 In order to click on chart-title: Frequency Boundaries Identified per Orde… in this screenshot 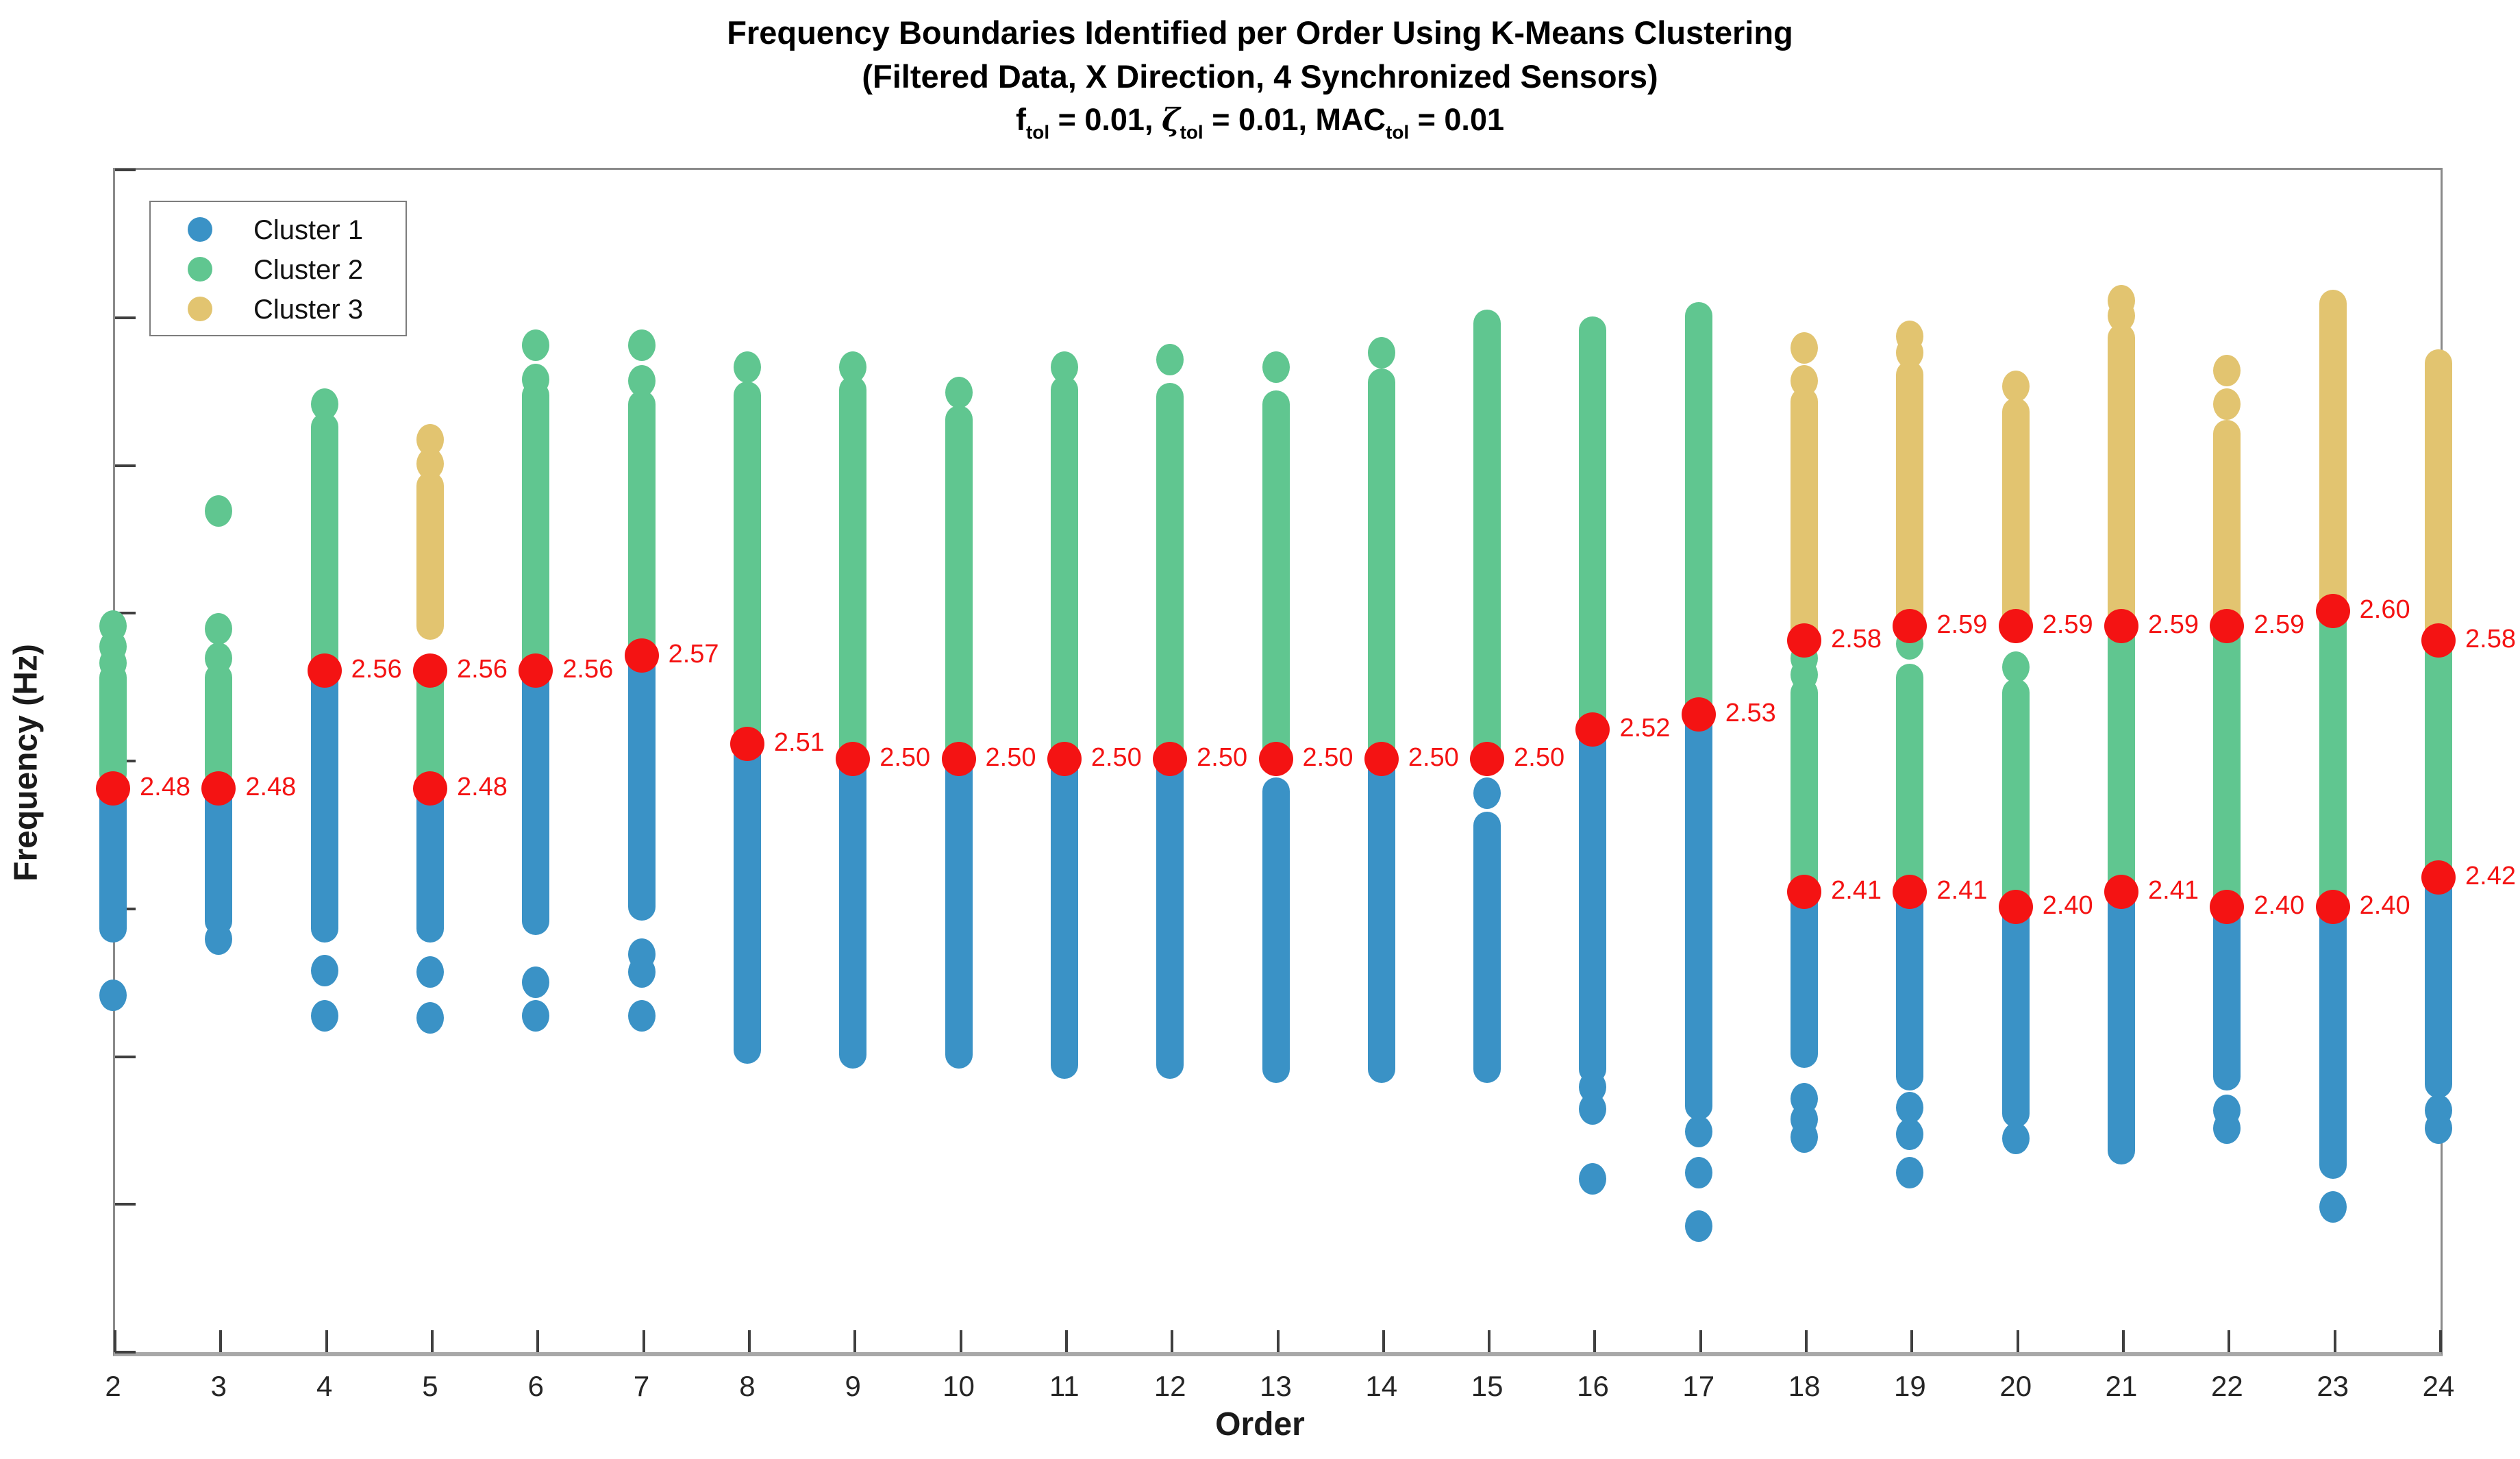, I will do `click(1260, 32)`.